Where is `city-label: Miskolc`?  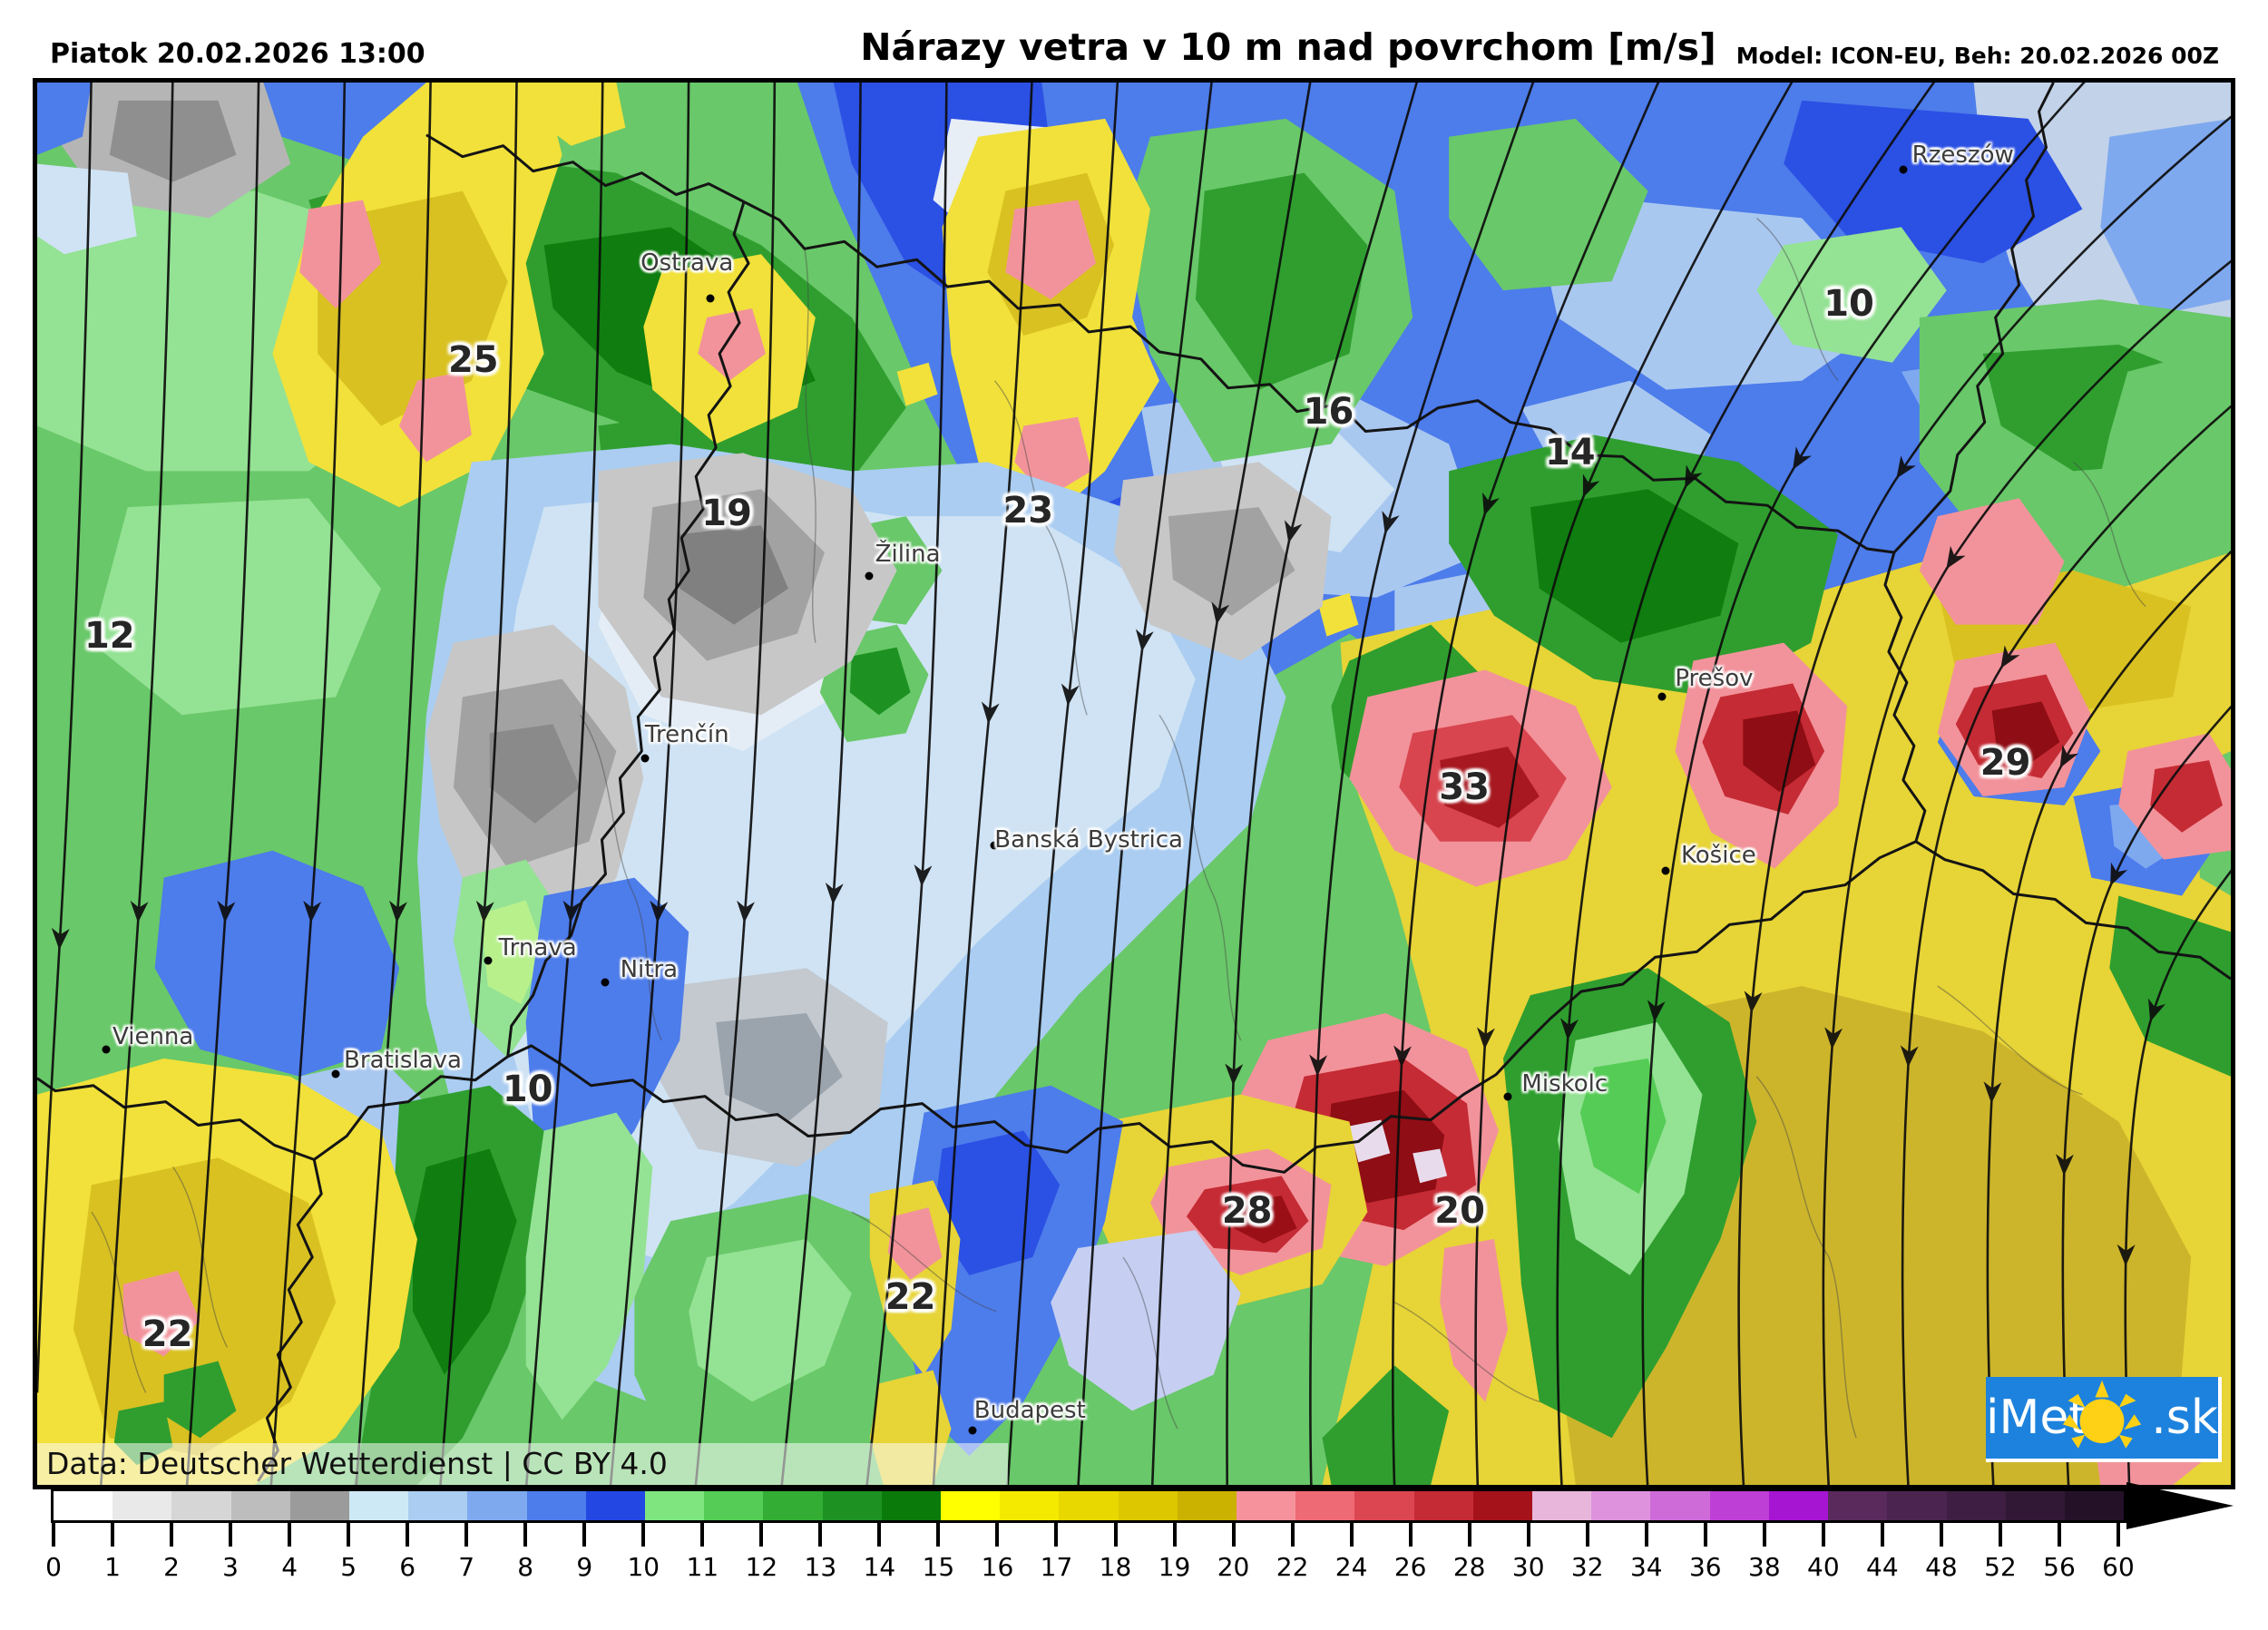
city-label: Miskolc is located at coordinates (1565, 1083).